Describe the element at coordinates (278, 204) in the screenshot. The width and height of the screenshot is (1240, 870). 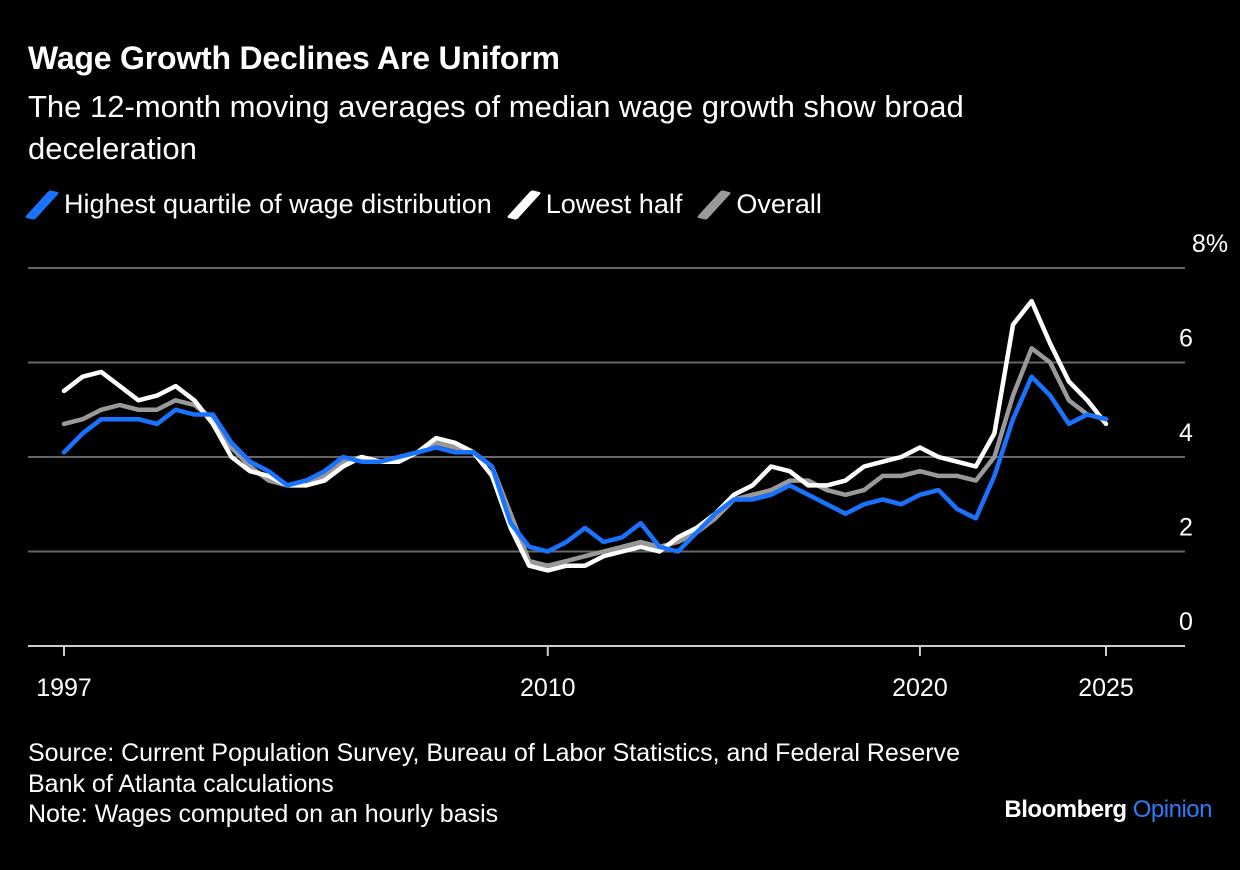
I see `legend-label-highest: Highest quartile of wage distribution` at that location.